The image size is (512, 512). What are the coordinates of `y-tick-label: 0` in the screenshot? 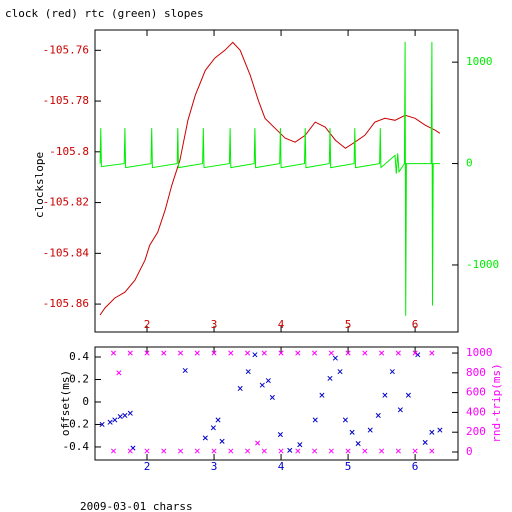 It's located at (85, 401).